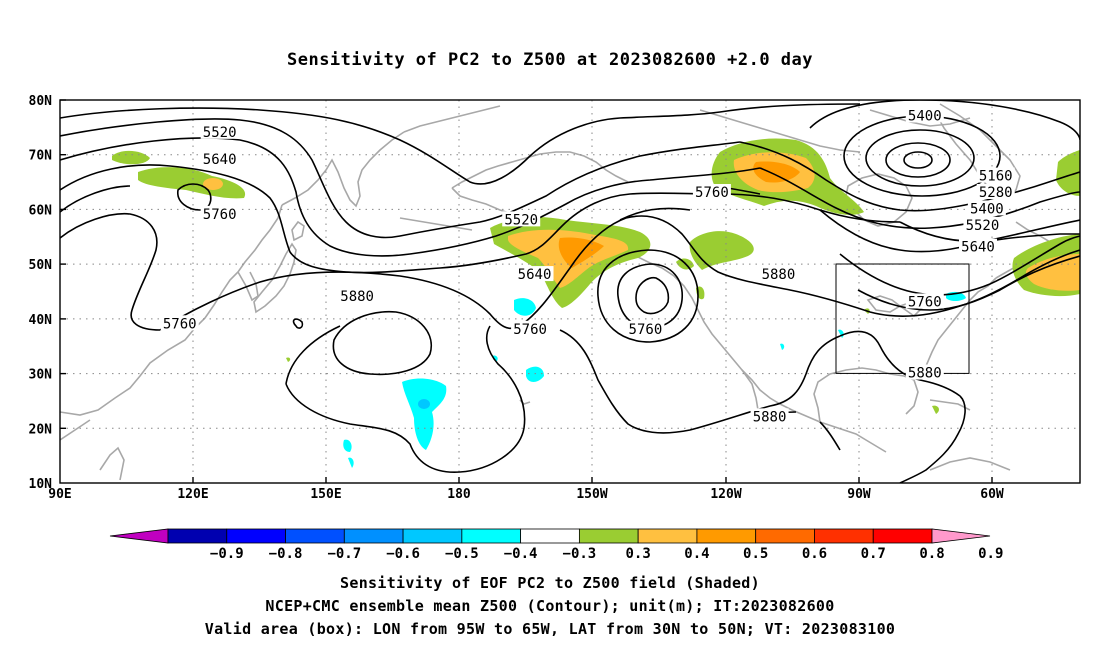  I want to click on valid-area-box, so click(902, 318).